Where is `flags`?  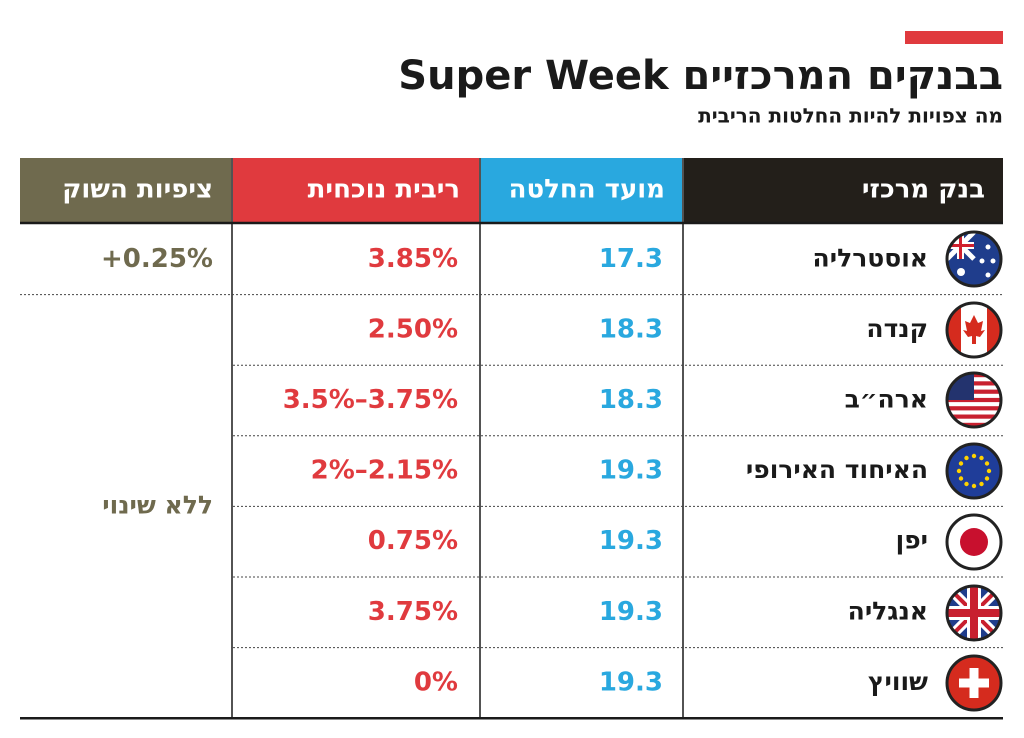
flags is located at coordinates (974, 471).